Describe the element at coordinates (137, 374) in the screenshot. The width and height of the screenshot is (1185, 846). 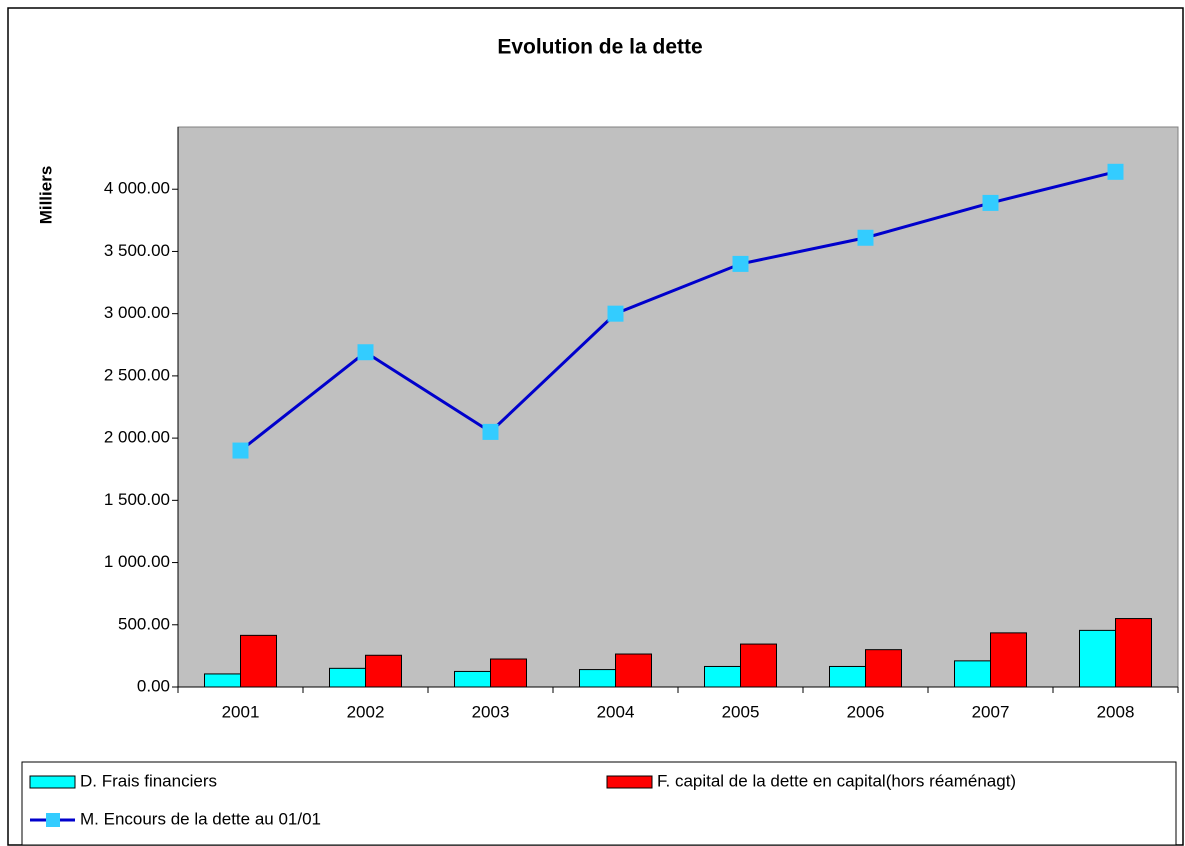
I see `y-tick-label: 2 500.00` at that location.